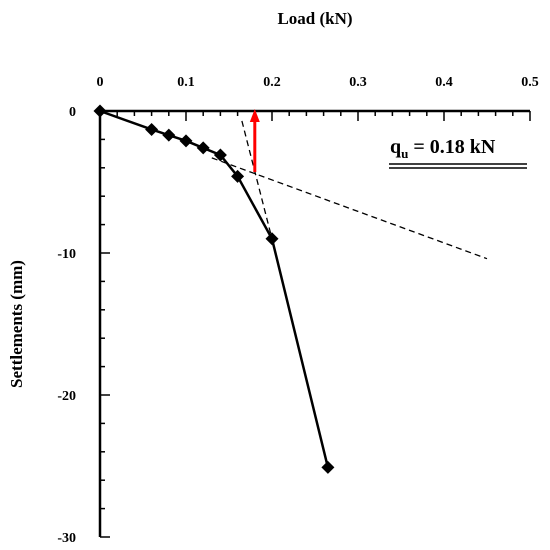 The image size is (550, 550). What do you see at coordinates (404, 153) in the screenshot?
I see `qu-subscript: u` at bounding box center [404, 153].